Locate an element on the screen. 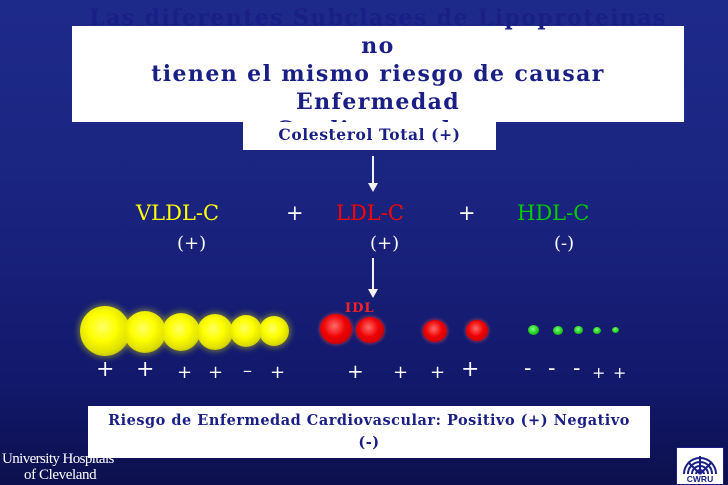 The height and width of the screenshot is (485, 728). vldl-sign: (+) is located at coordinates (192, 243).